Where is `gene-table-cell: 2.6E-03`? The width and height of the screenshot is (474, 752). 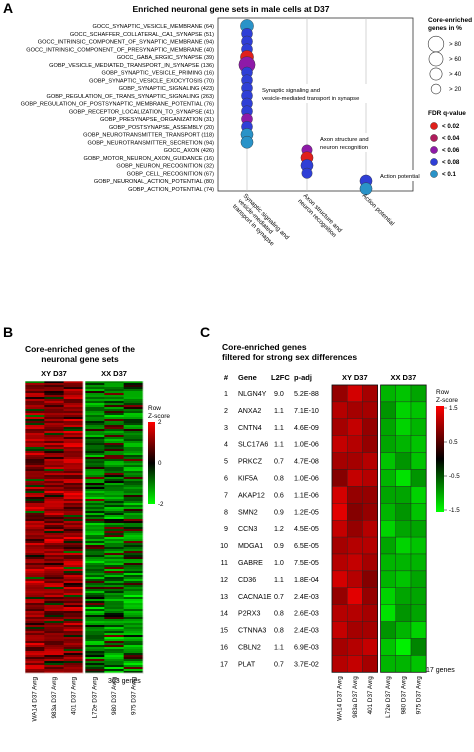
gene-table-cell: 2.6E-03 is located at coordinates (306, 614).